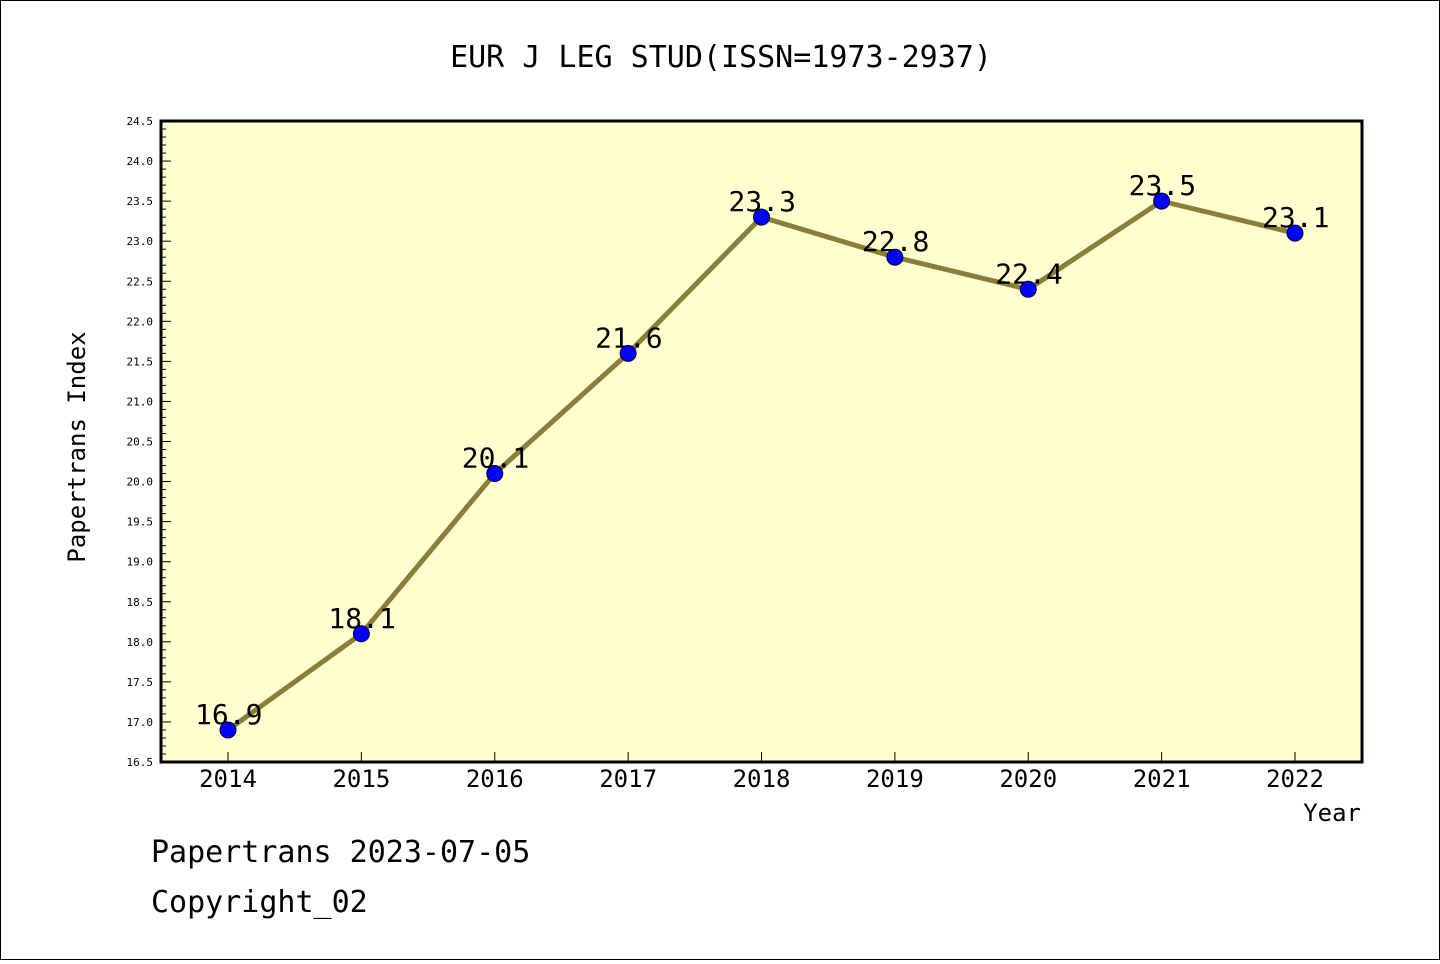 The image size is (1440, 964). What do you see at coordinates (721, 57) in the screenshot?
I see `chart-title: EUR J LEG STUD(ISSN=1973-2937)` at bounding box center [721, 57].